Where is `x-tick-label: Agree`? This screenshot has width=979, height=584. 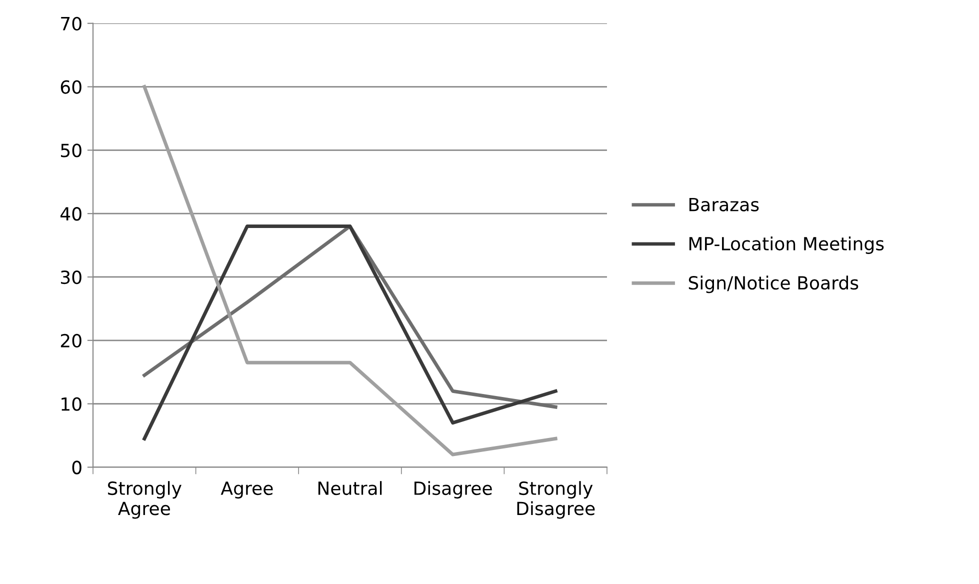 x-tick-label: Agree is located at coordinates (246, 490).